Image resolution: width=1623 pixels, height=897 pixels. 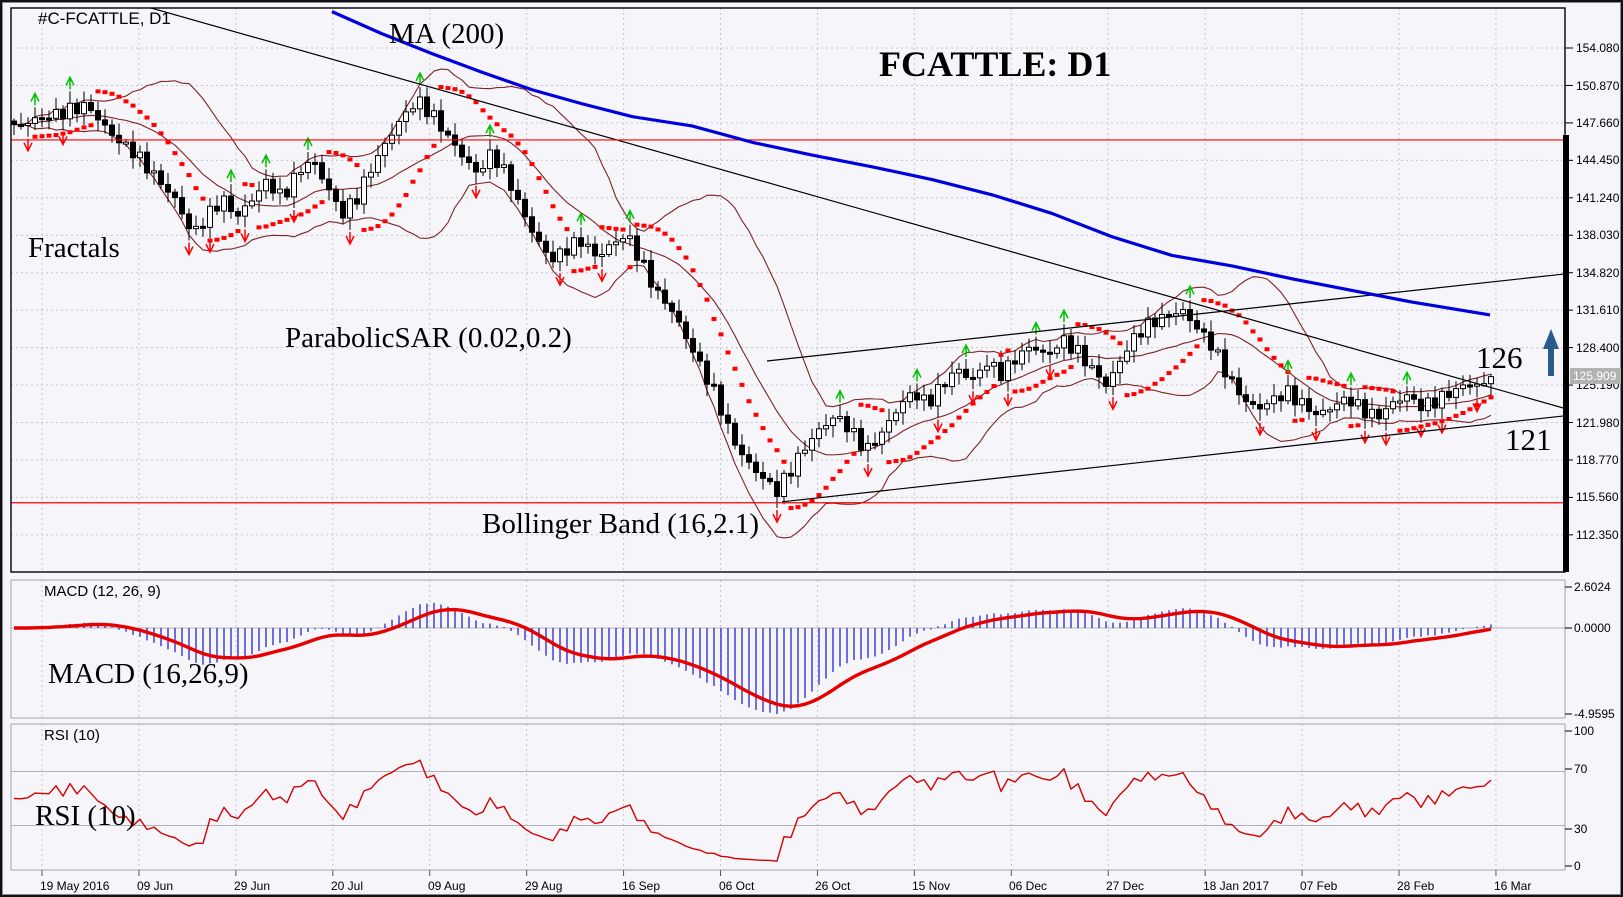 What do you see at coordinates (1319, 886) in the screenshot?
I see `date-tick-label: 07 Feb` at bounding box center [1319, 886].